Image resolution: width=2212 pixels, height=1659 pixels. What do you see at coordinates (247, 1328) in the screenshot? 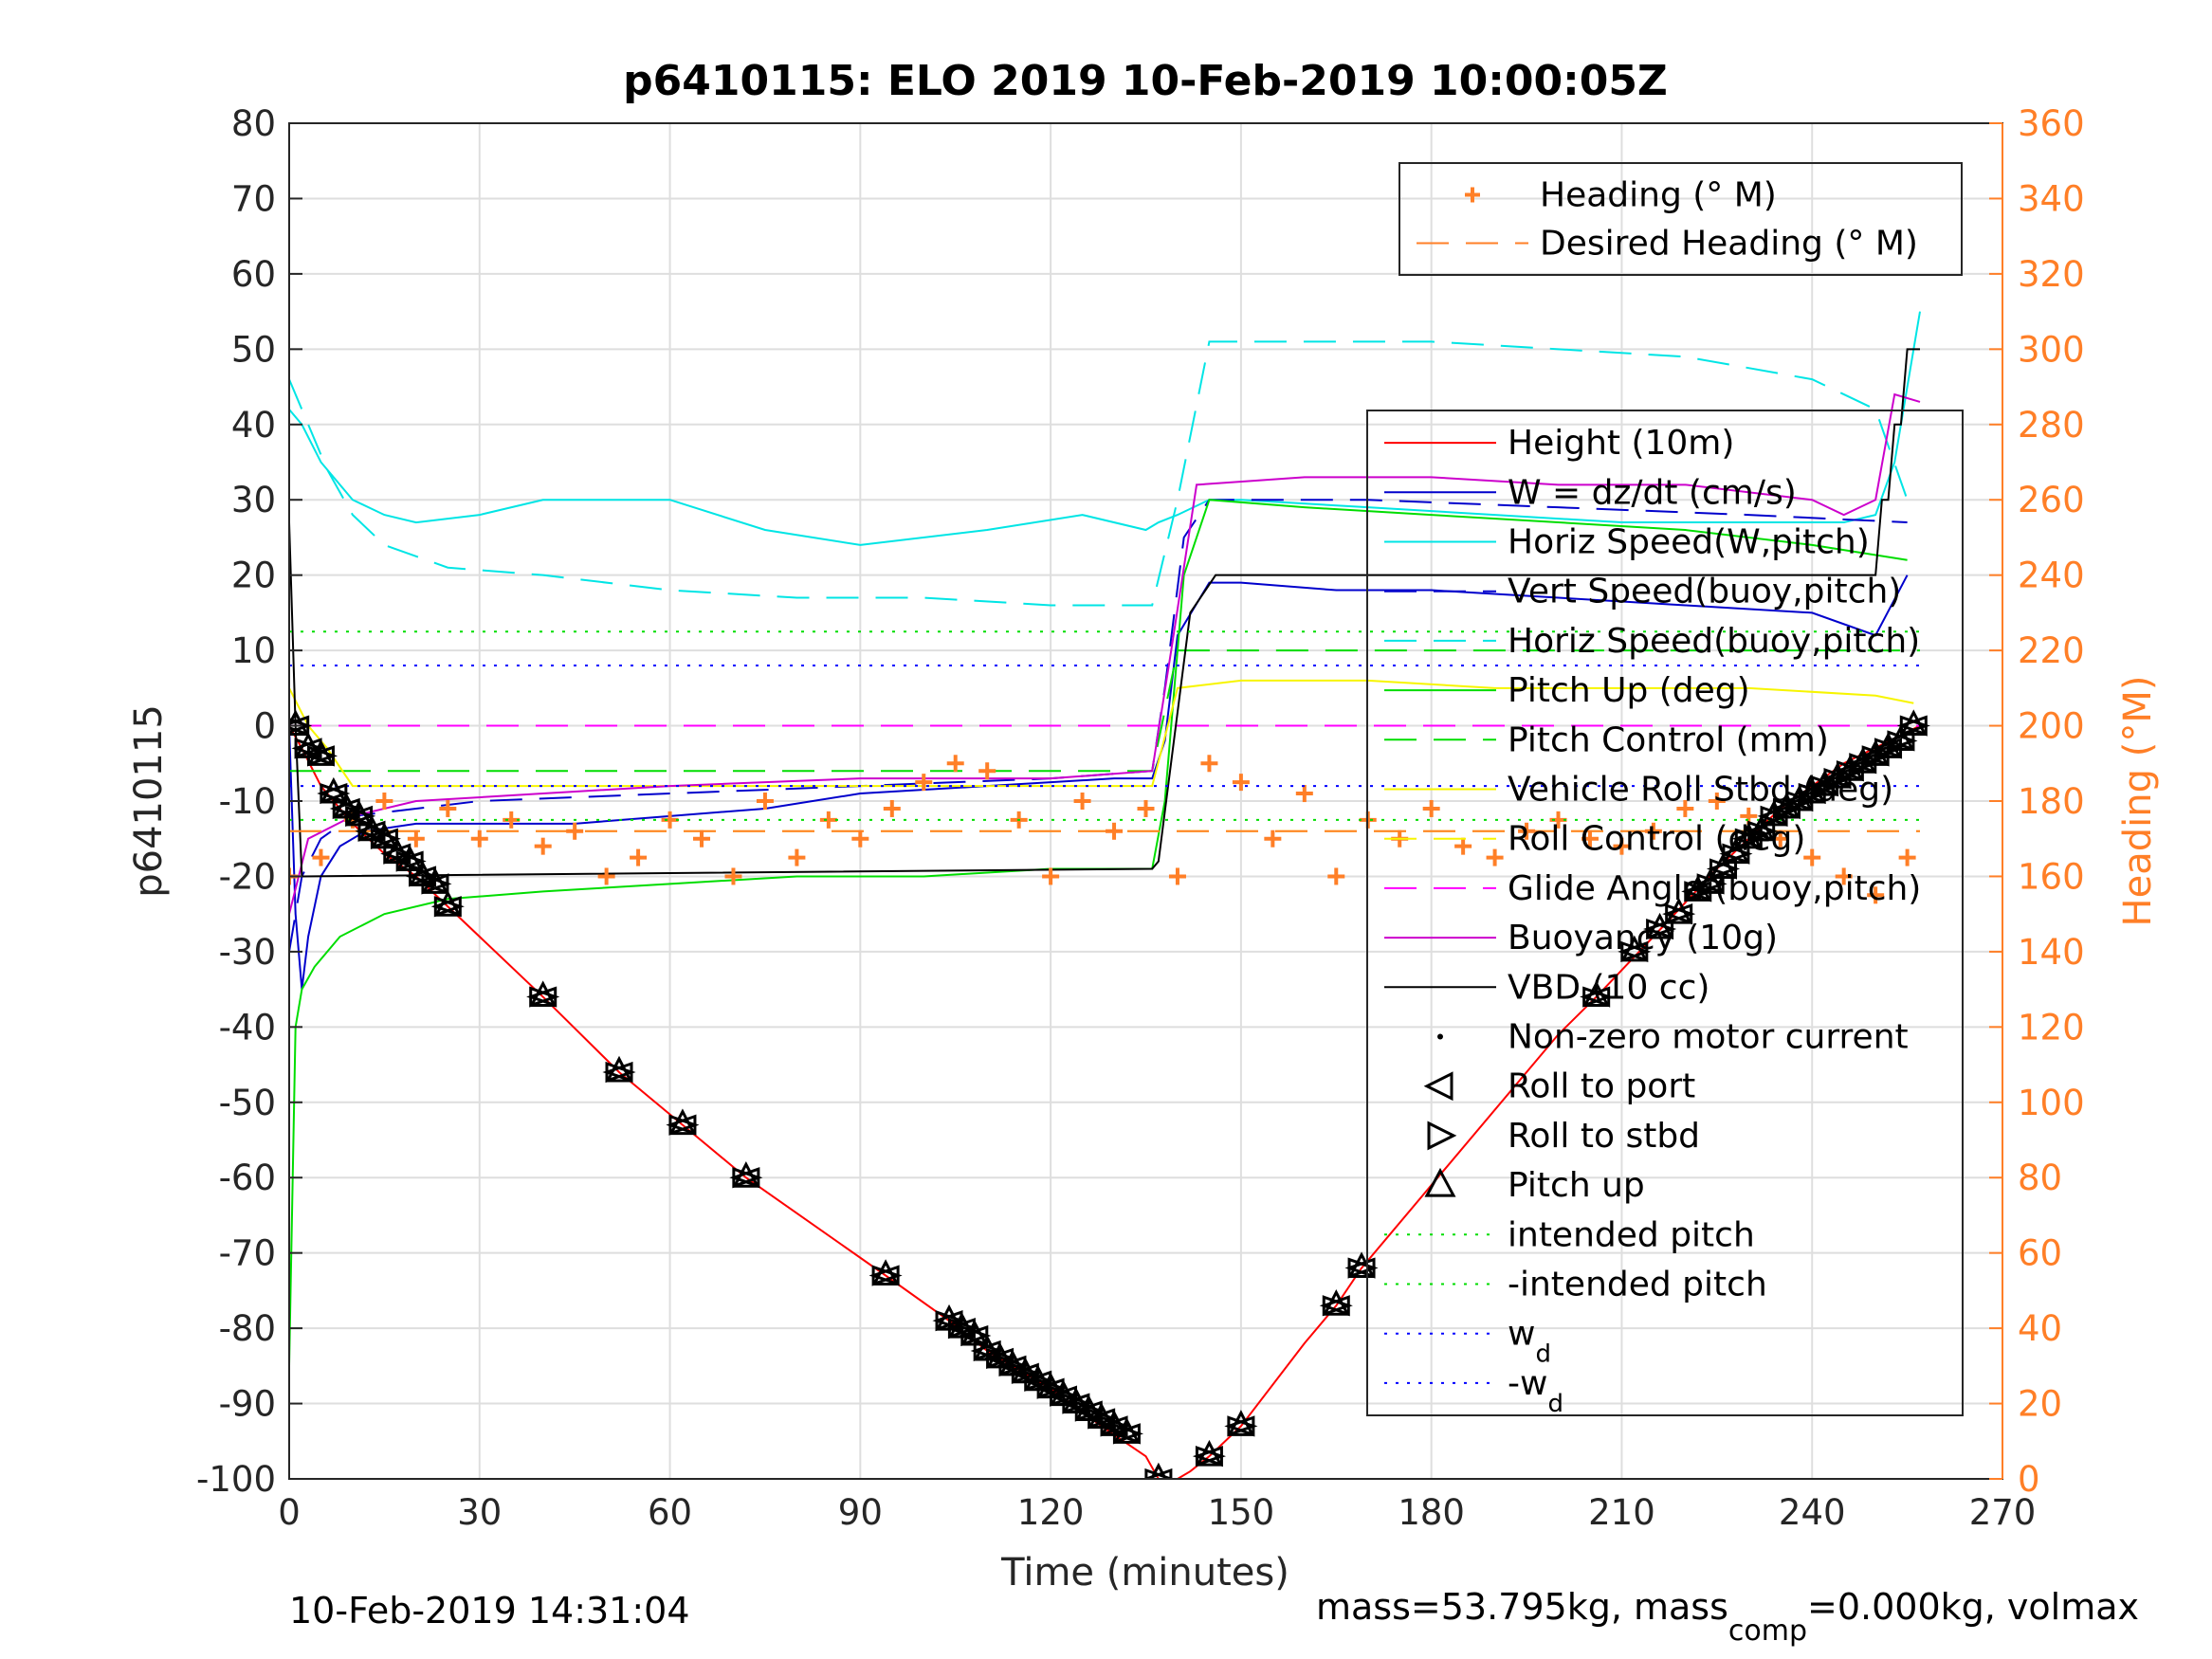
I see `y-tick-label: -80` at bounding box center [247, 1328].